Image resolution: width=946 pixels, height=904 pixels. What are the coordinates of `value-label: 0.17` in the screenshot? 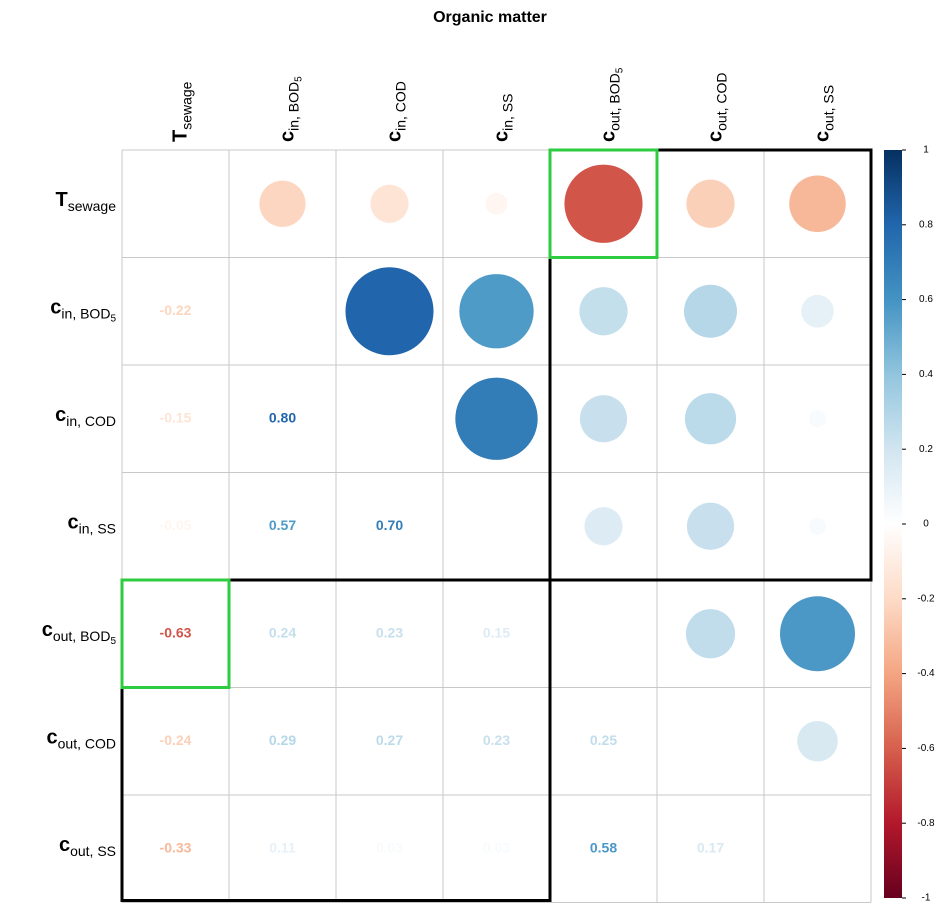 It's located at (710, 847).